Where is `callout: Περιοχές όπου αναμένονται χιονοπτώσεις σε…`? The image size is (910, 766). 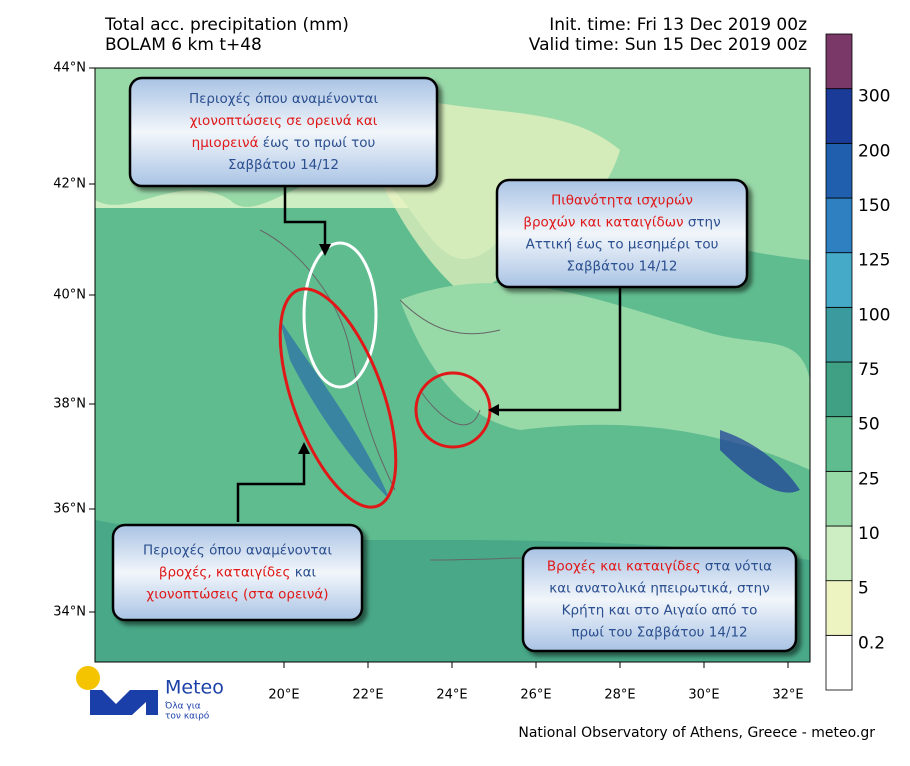 callout: Περιοχές όπου αναμένονται χιονοπτώσεις σε… is located at coordinates (283, 132).